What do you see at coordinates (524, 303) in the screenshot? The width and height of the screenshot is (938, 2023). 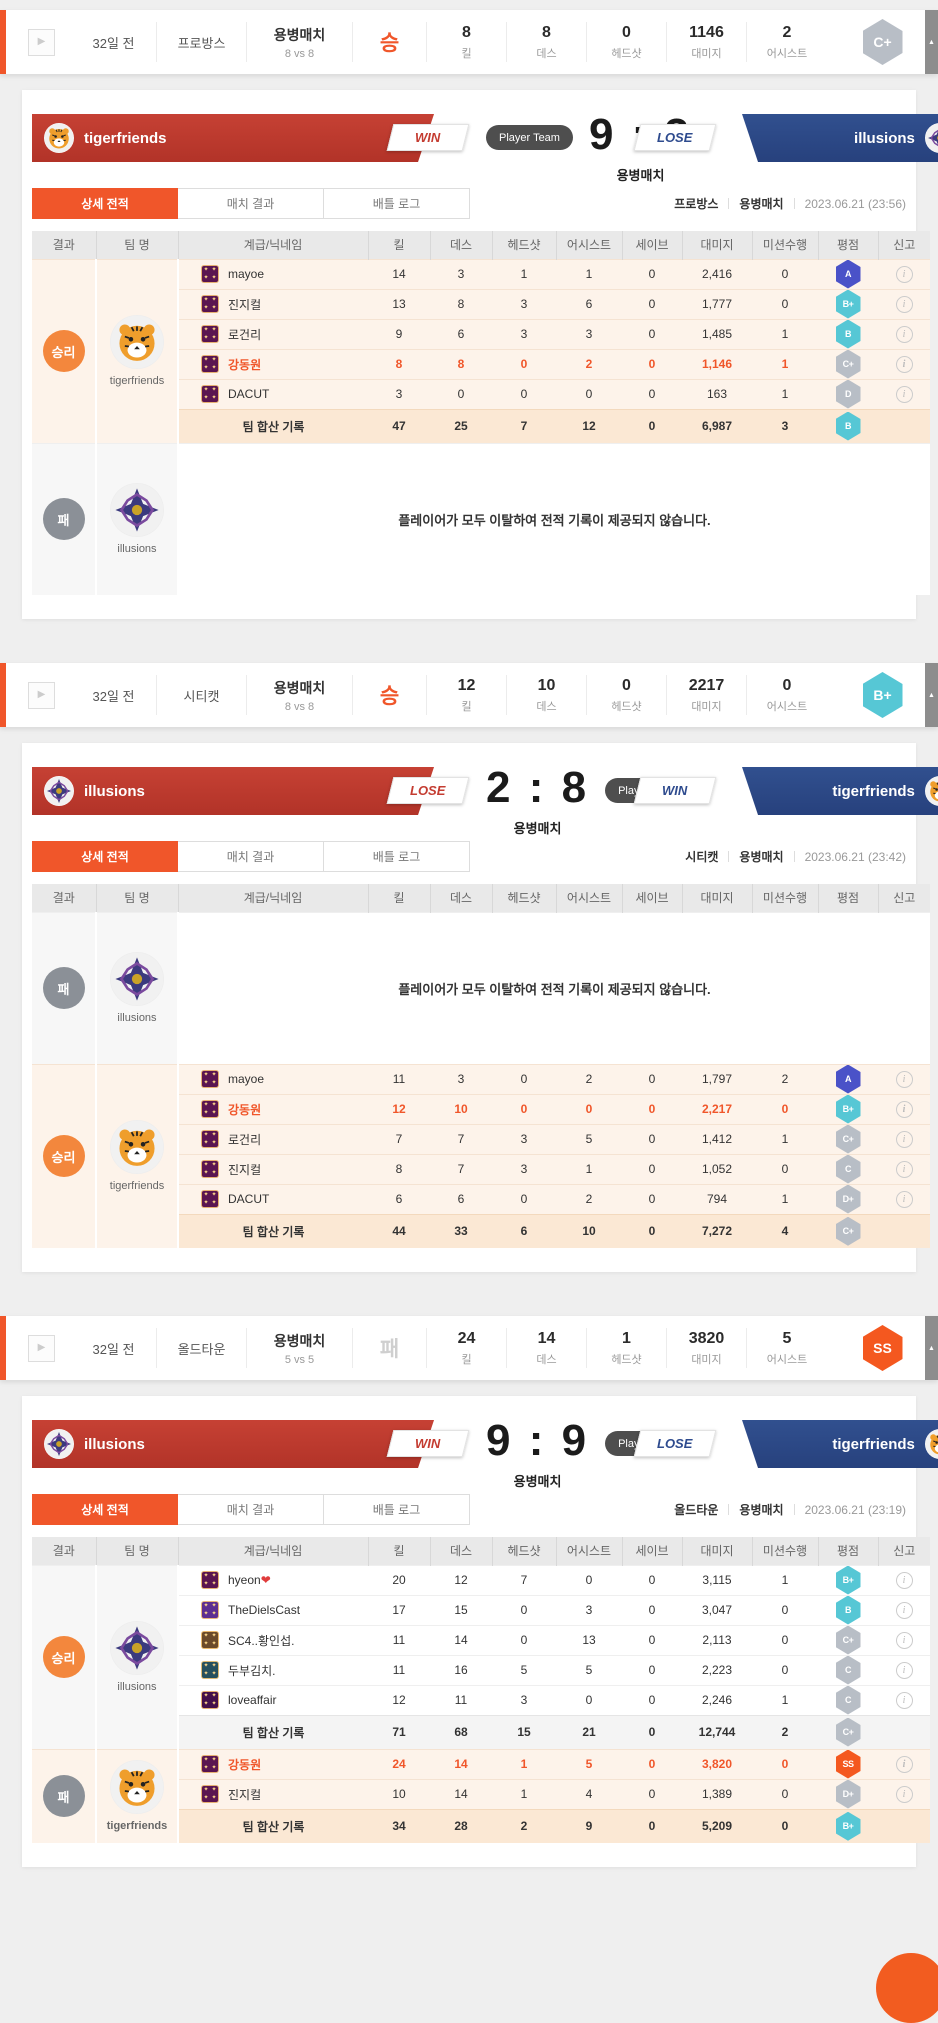 I see `stat-cell: 3` at bounding box center [524, 303].